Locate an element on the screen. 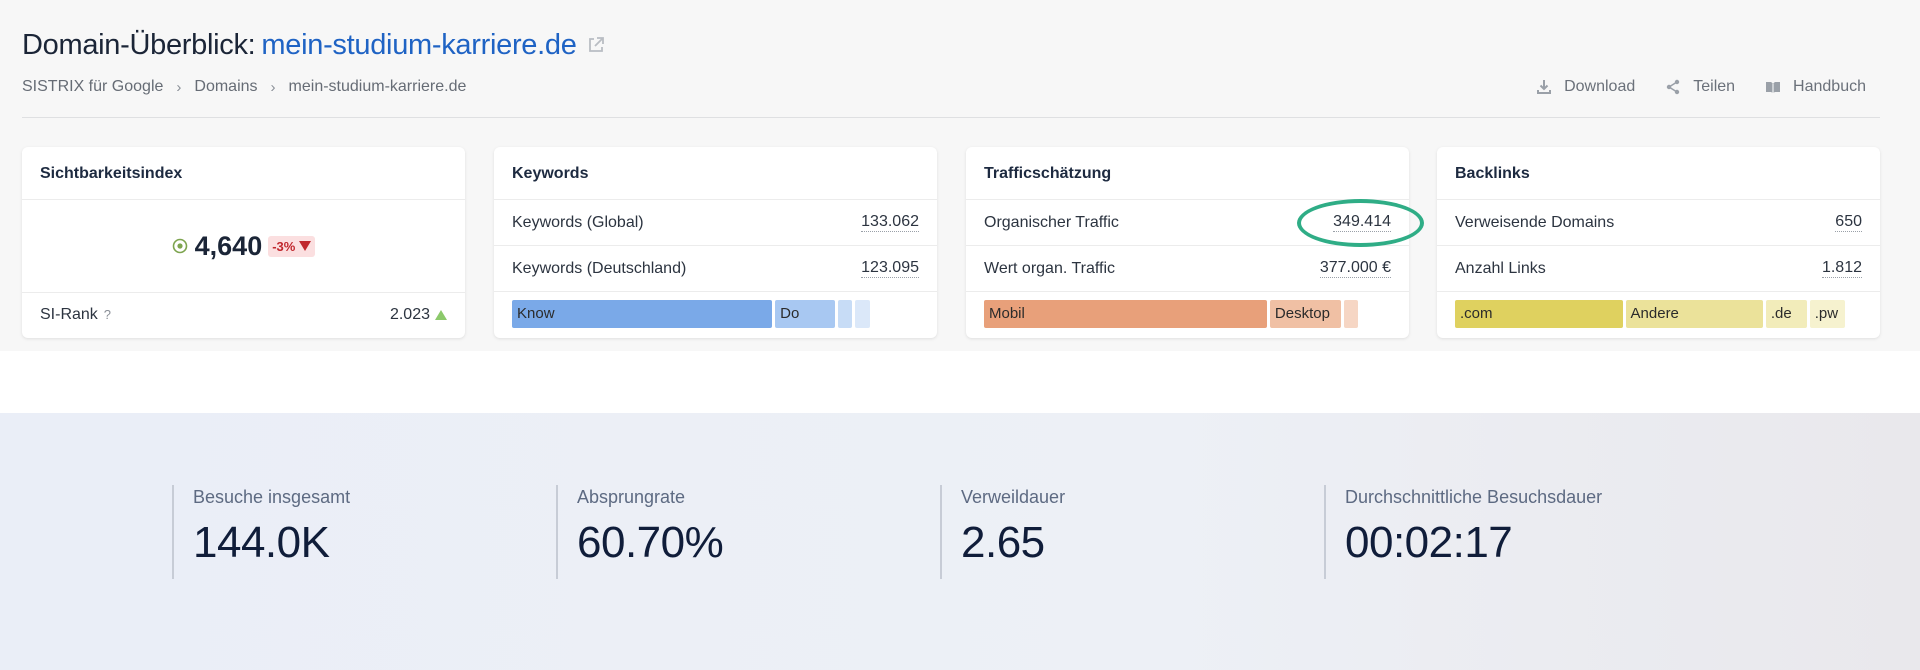  share-icon is located at coordinates (1673, 87).